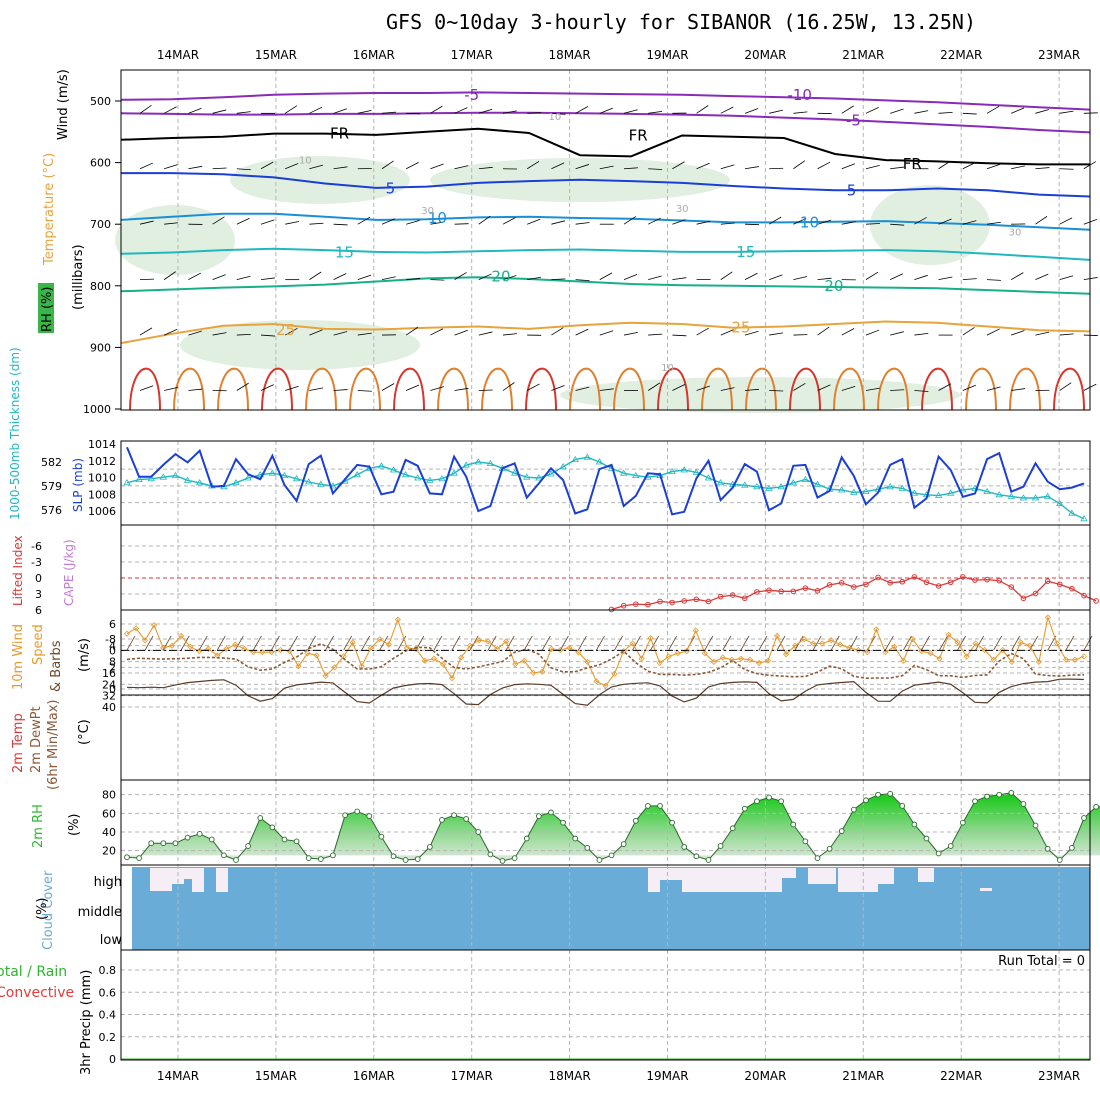  I want to click on contour-label: 20, so click(833, 286).